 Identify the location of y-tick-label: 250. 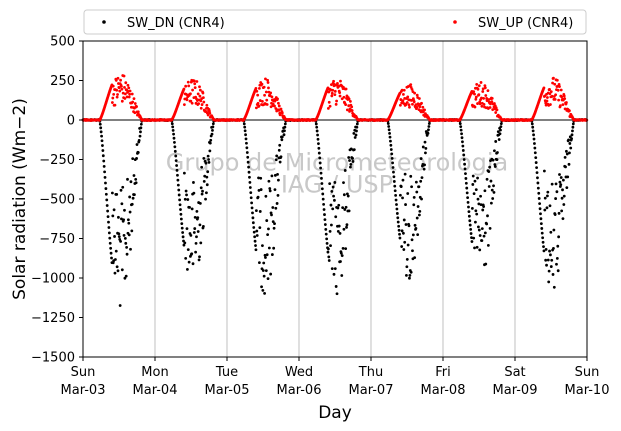
(62, 81).